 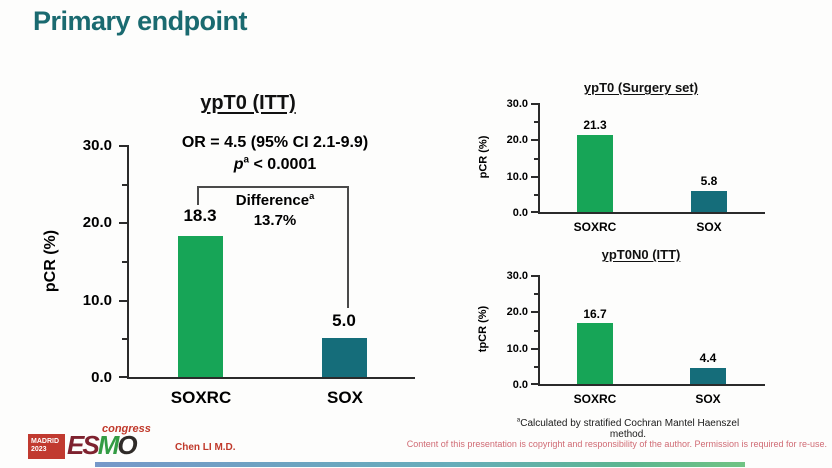 What do you see at coordinates (595, 125) in the screenshot?
I see `surgery-value-soxrc: 21.3` at bounding box center [595, 125].